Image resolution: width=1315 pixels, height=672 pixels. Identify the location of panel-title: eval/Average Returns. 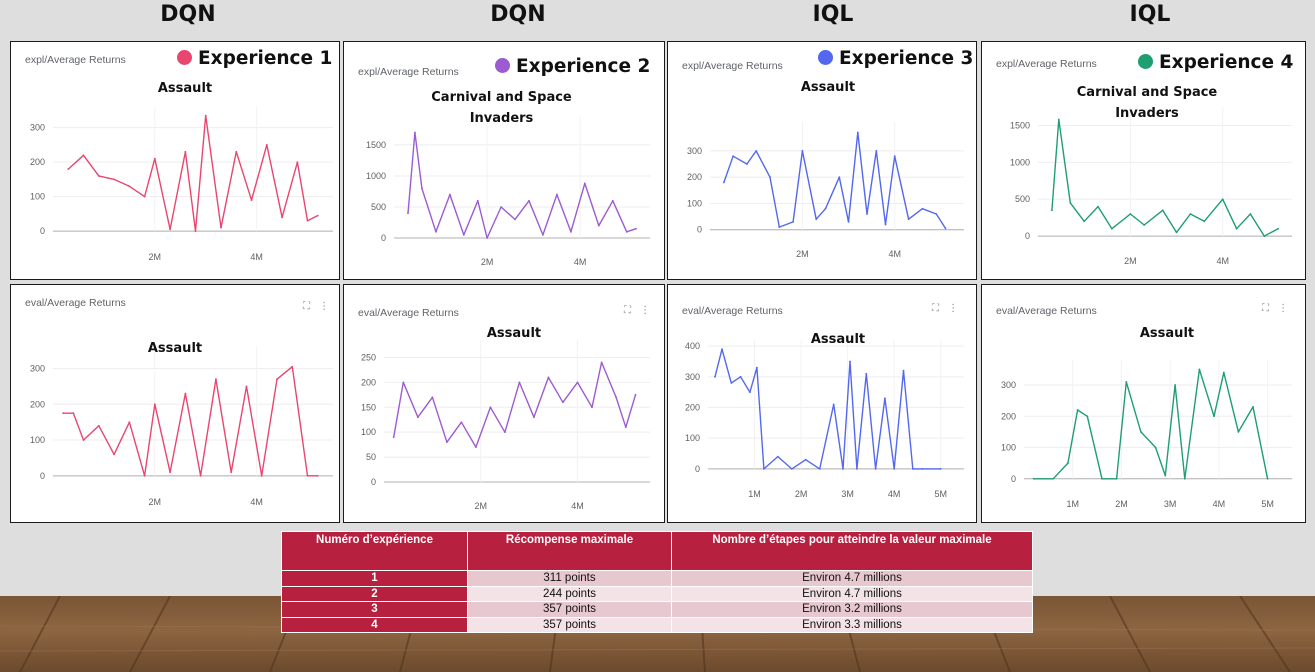
(75, 303).